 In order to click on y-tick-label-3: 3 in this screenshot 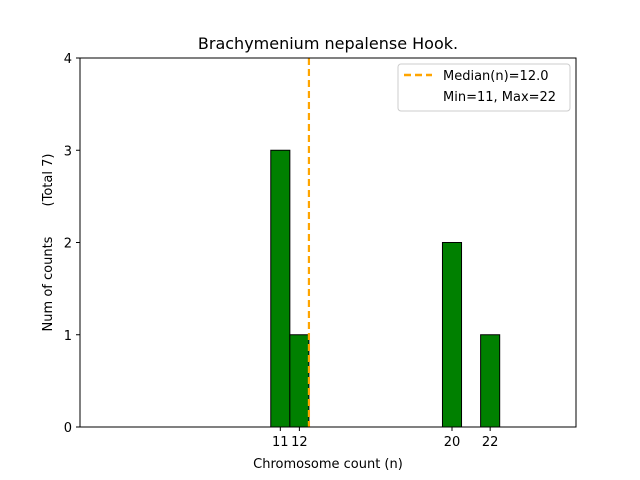, I will do `click(68, 151)`.